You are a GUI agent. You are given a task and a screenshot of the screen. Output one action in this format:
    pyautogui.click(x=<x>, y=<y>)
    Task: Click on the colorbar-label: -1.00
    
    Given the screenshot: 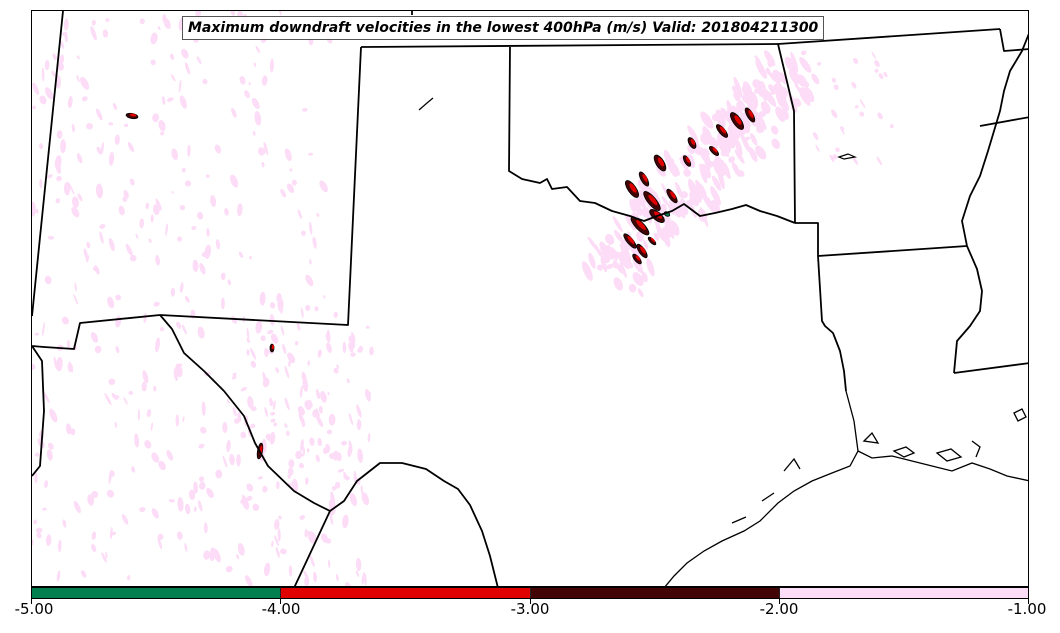 What is the action you would take?
    pyautogui.click(x=1027, y=609)
    